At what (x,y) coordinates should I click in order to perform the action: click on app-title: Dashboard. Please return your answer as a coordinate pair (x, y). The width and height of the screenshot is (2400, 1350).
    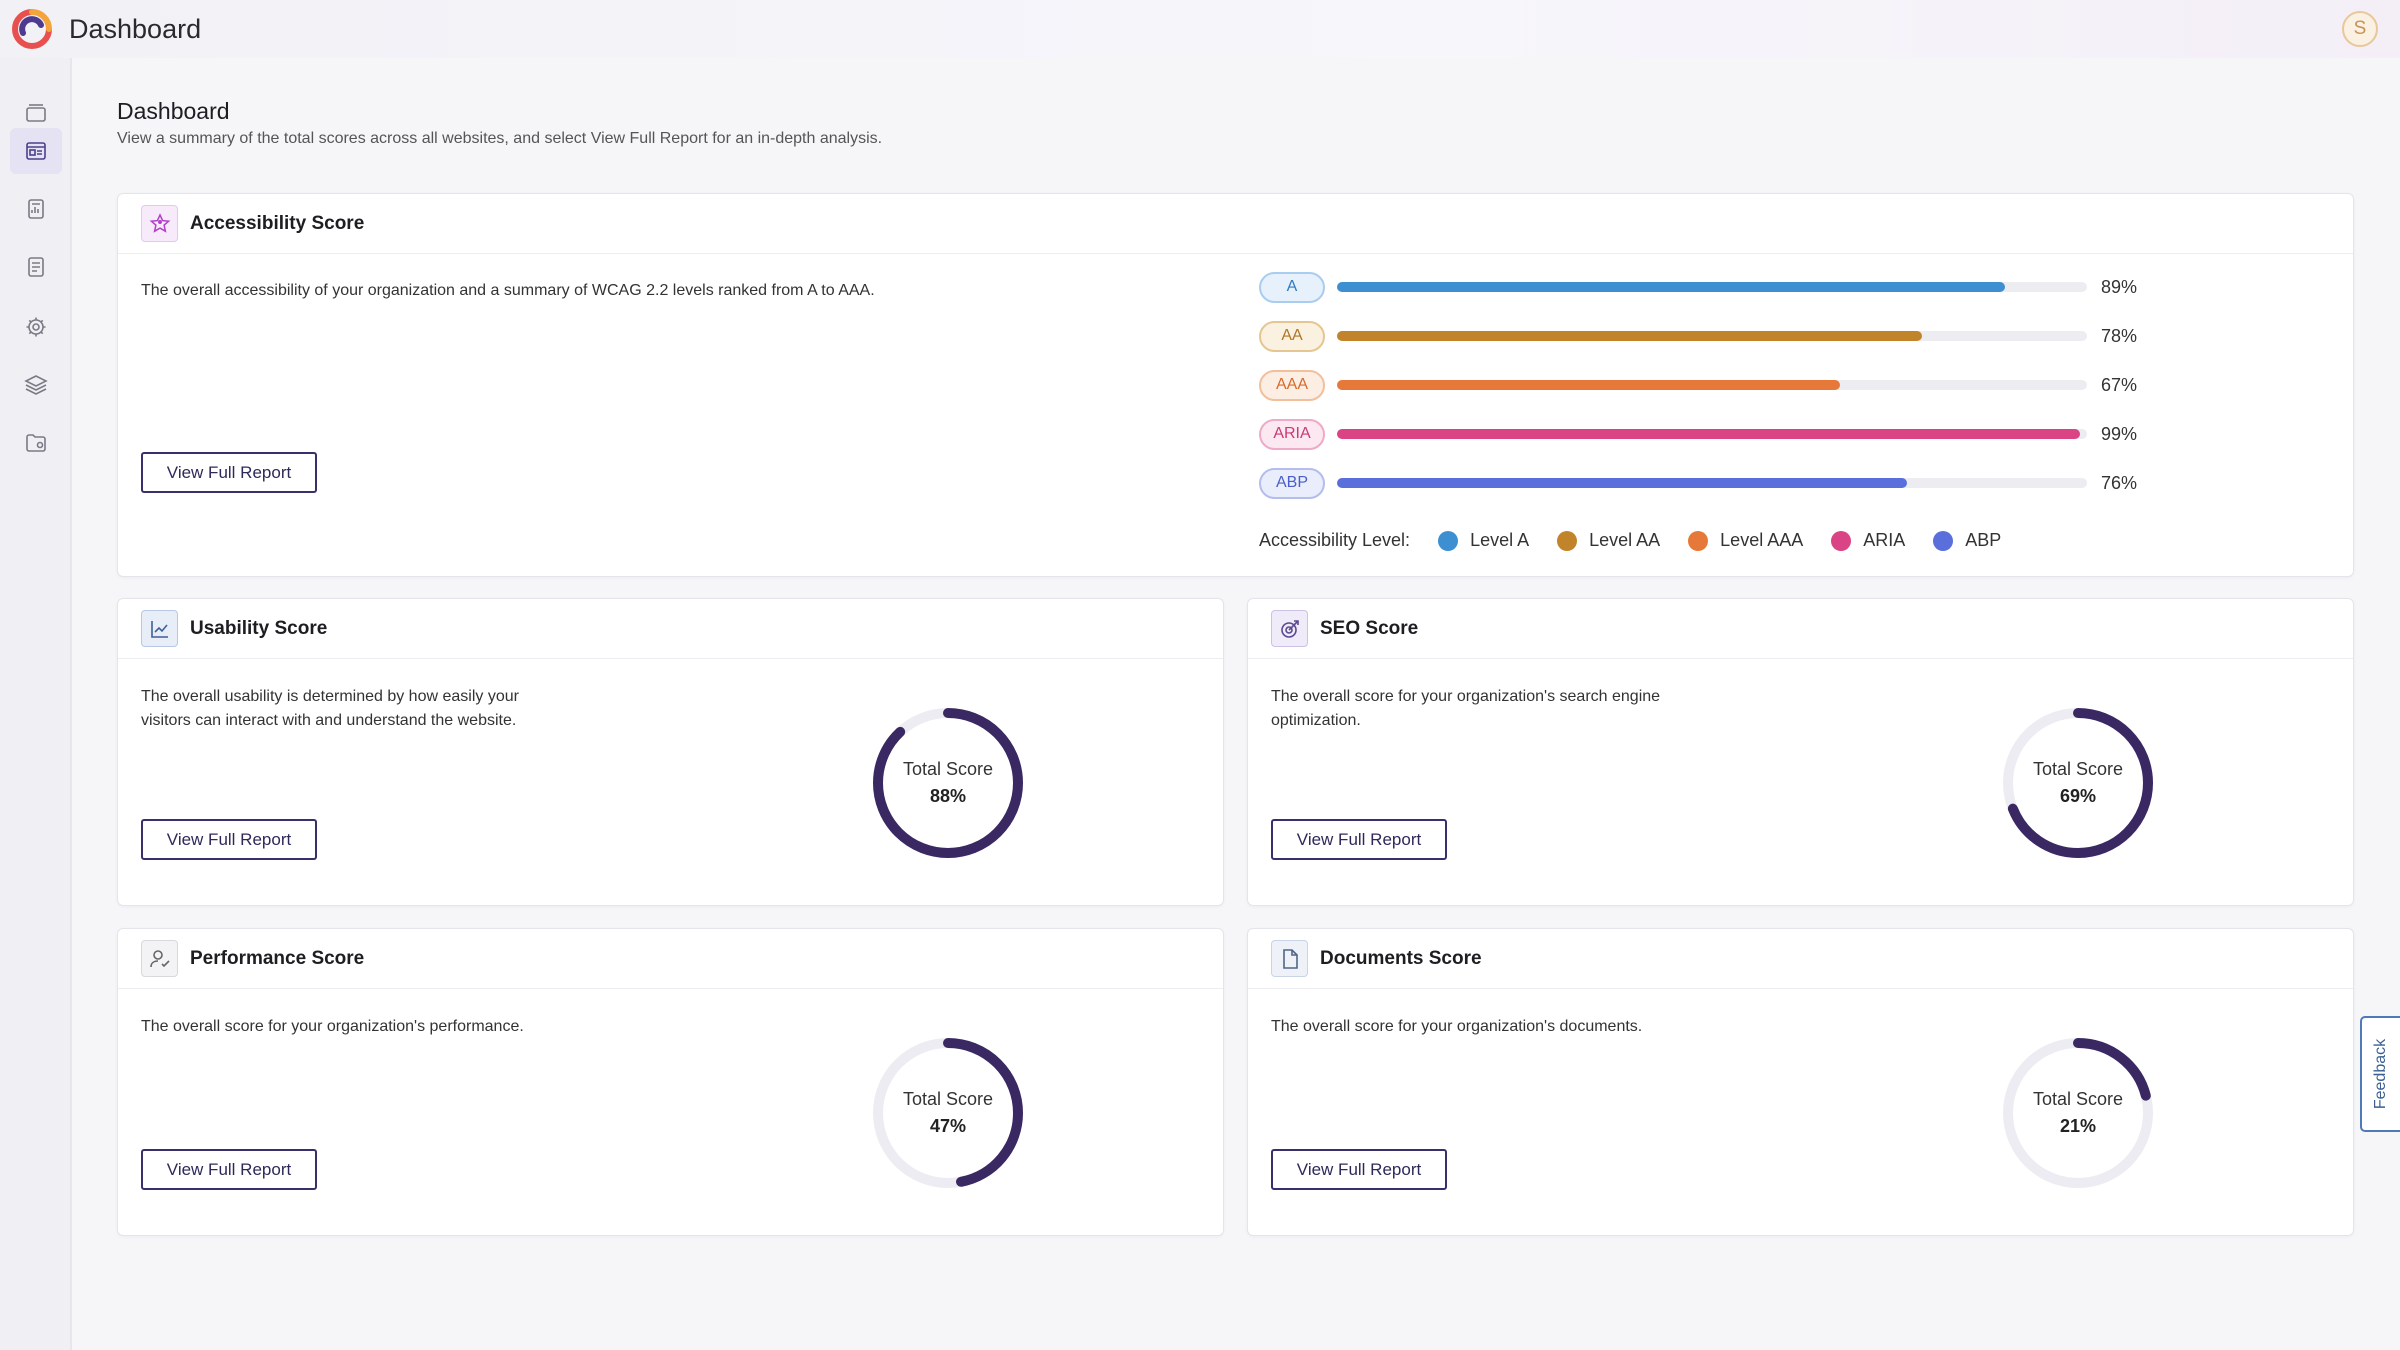
    Looking at the image, I should click on (135, 28).